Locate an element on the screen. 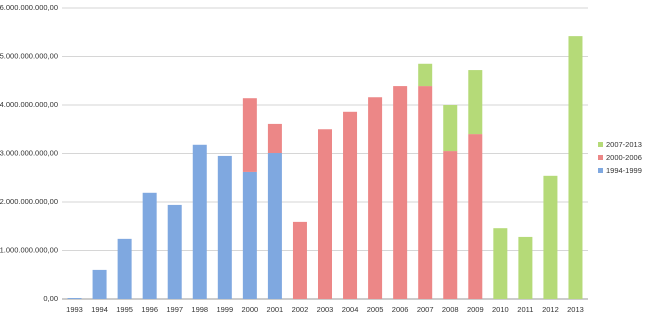 Image resolution: width=646 pixels, height=315 pixels. x-tick-label: 2012 is located at coordinates (550, 309).